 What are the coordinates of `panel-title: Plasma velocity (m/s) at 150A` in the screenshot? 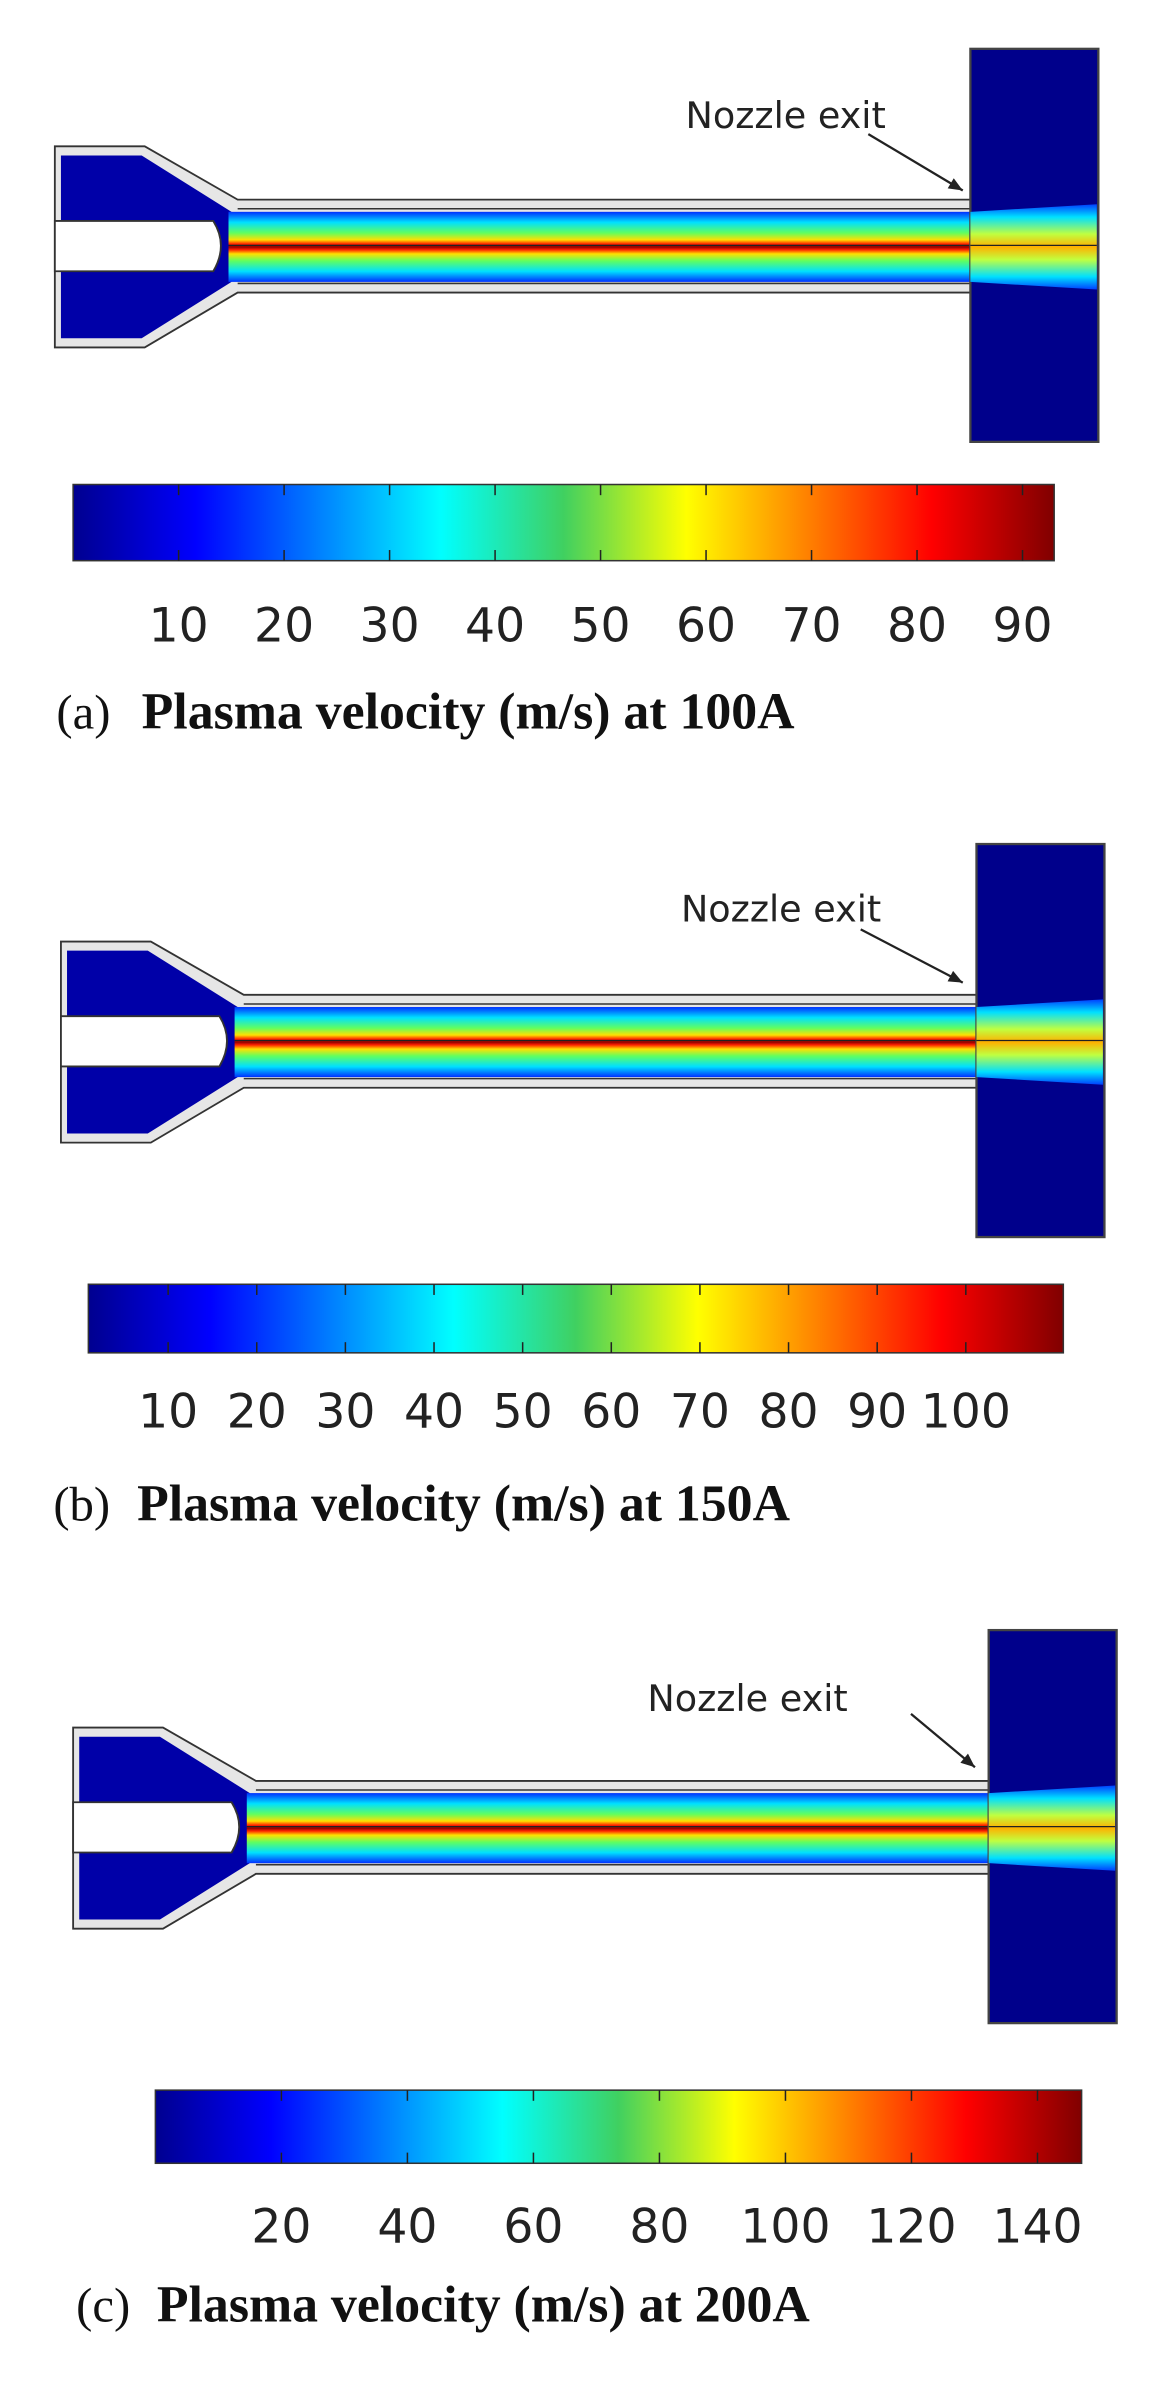 It's located at (463, 1503).